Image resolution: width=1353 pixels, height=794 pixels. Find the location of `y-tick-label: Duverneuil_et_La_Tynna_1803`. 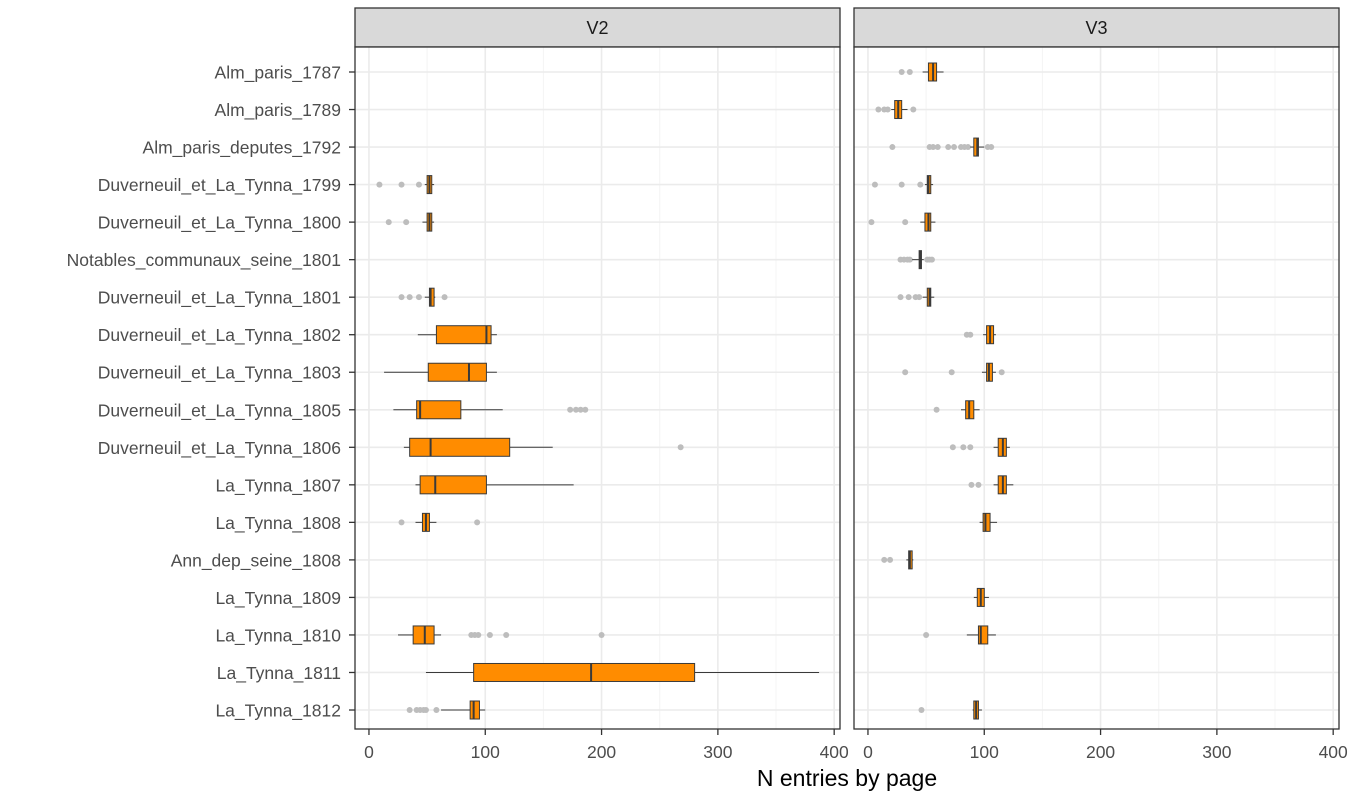

y-tick-label: Duverneuil_et_La_Tynna_1803 is located at coordinates (219, 373).